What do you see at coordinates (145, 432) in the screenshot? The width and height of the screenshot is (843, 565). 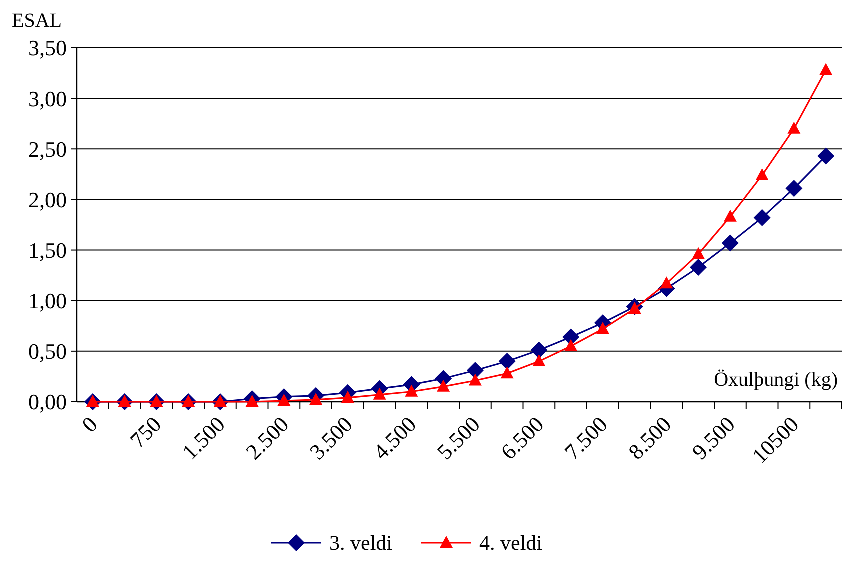 I see `x-tick-label: 750` at bounding box center [145, 432].